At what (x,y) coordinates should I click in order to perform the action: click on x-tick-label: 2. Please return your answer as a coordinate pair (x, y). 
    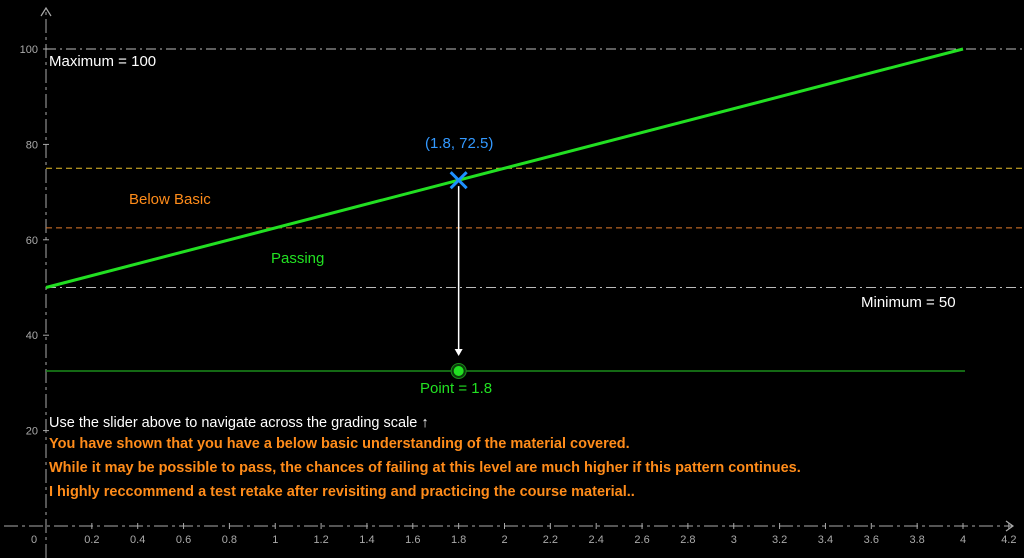
    Looking at the image, I should click on (504, 540).